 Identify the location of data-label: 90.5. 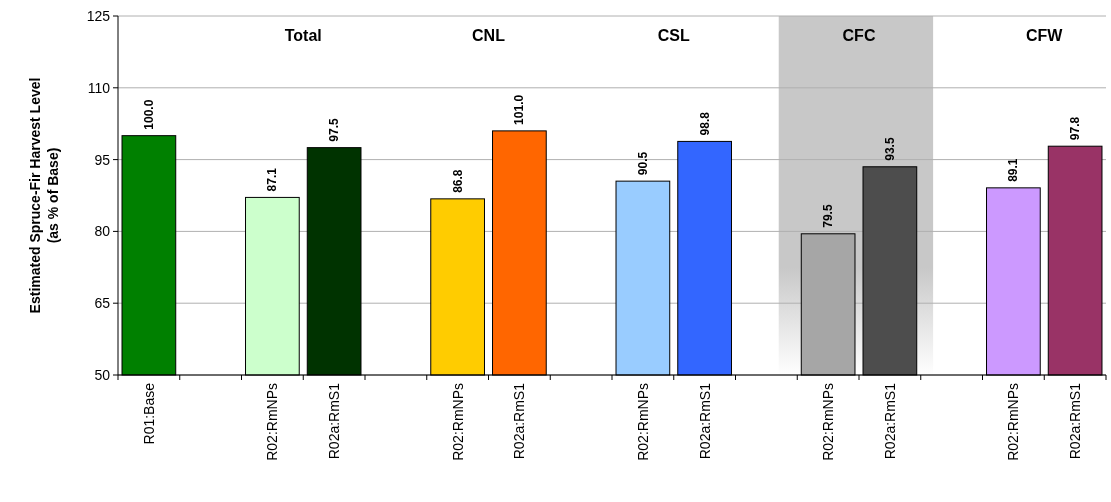
(642, 163).